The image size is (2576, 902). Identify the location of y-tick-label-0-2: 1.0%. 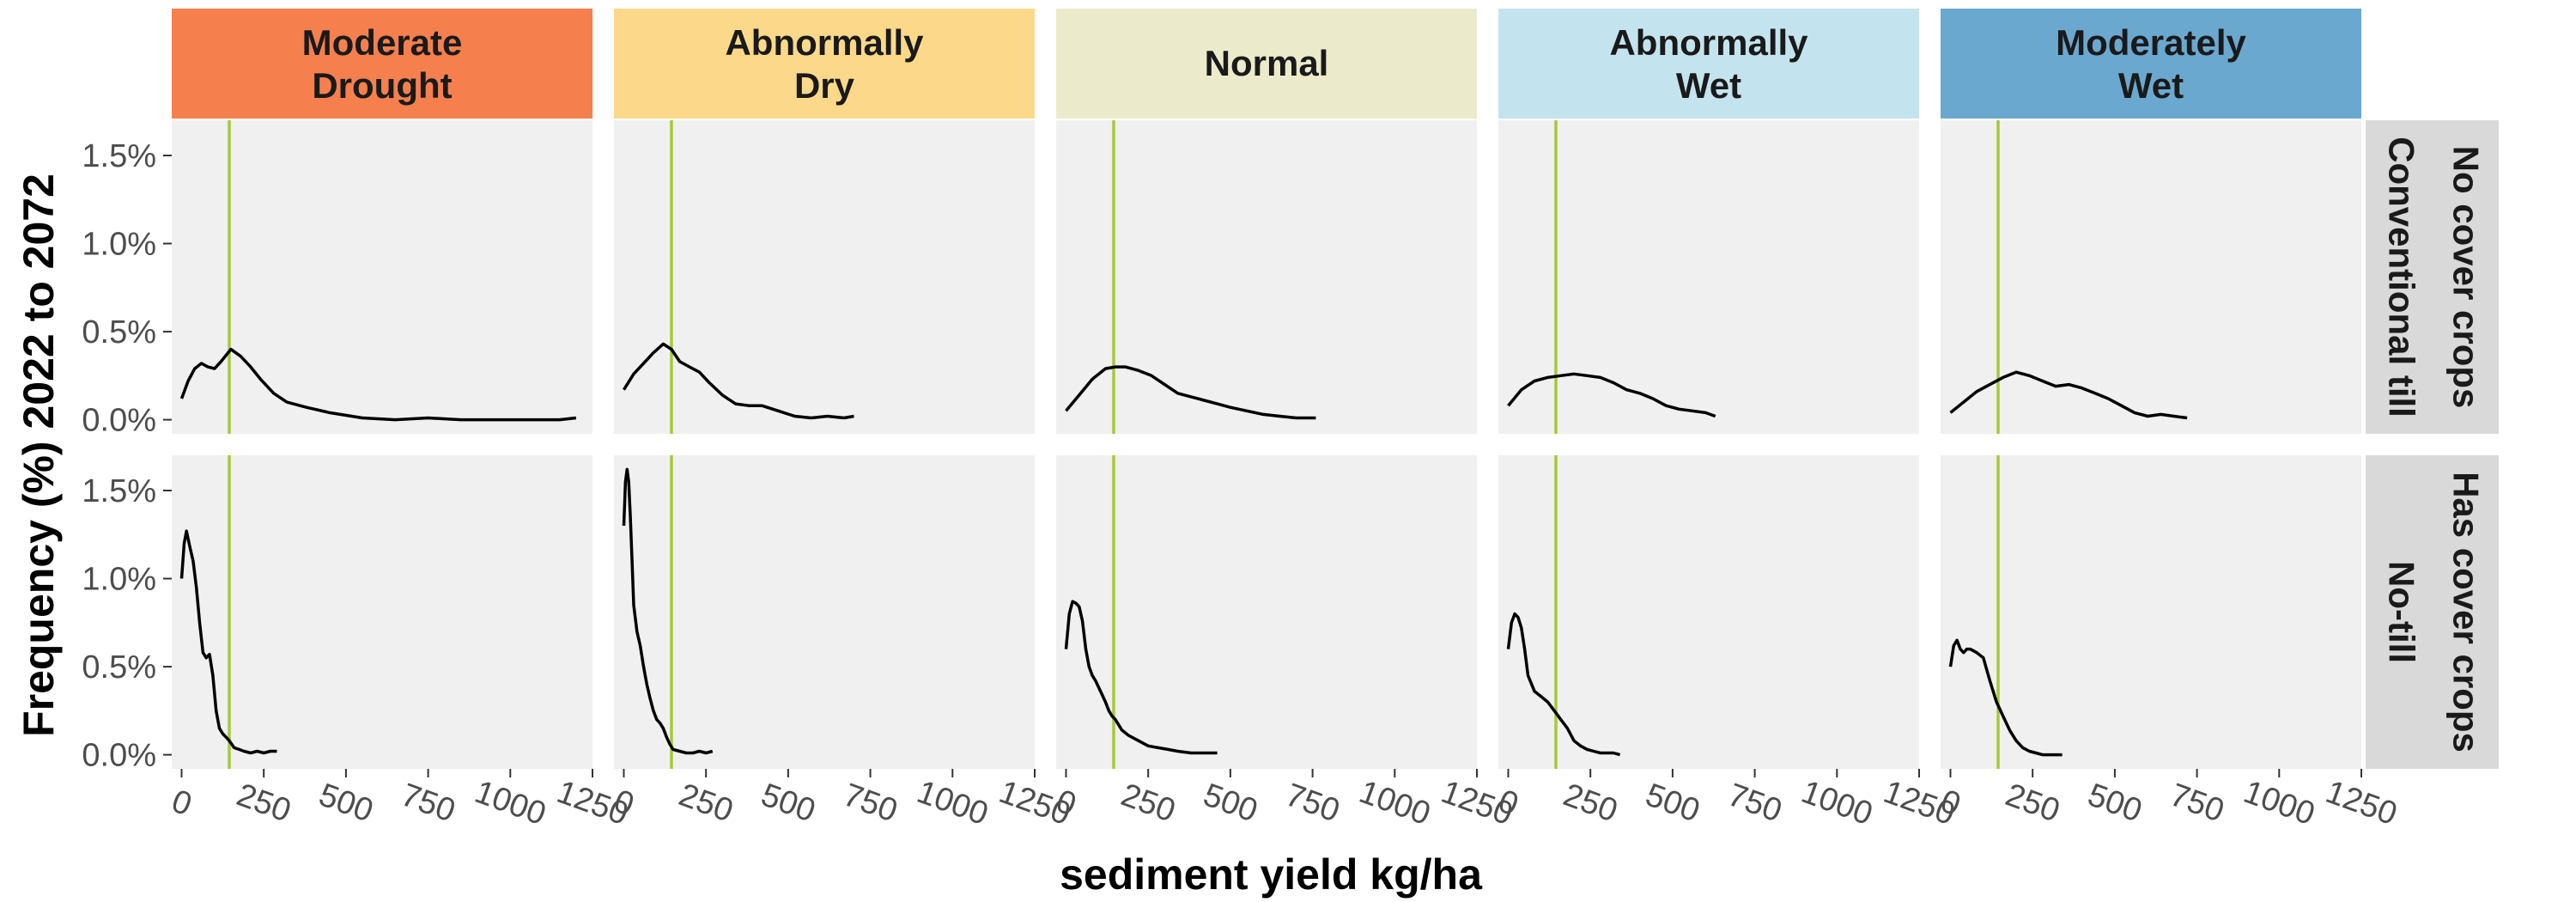
(119, 245).